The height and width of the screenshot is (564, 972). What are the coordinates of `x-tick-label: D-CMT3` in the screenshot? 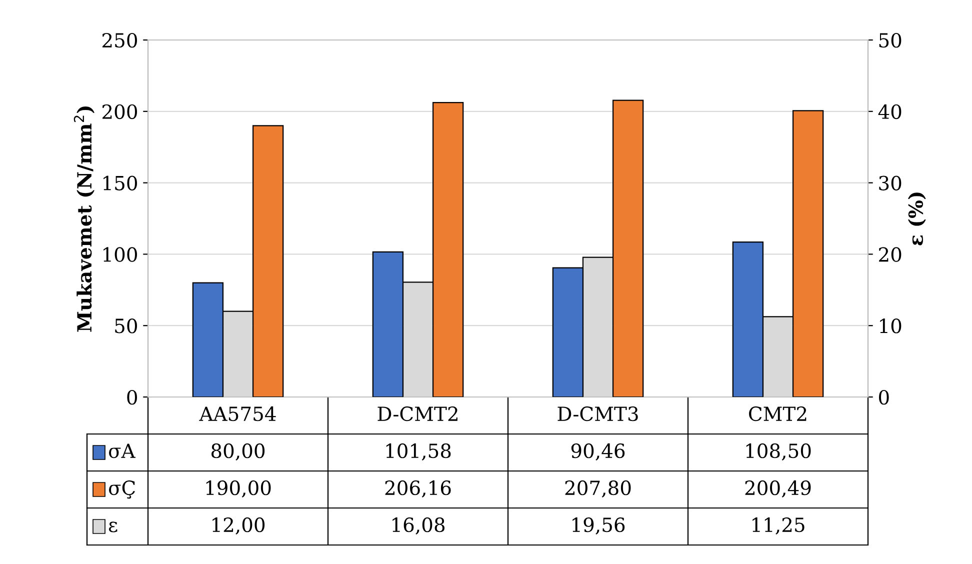 It's located at (598, 414).